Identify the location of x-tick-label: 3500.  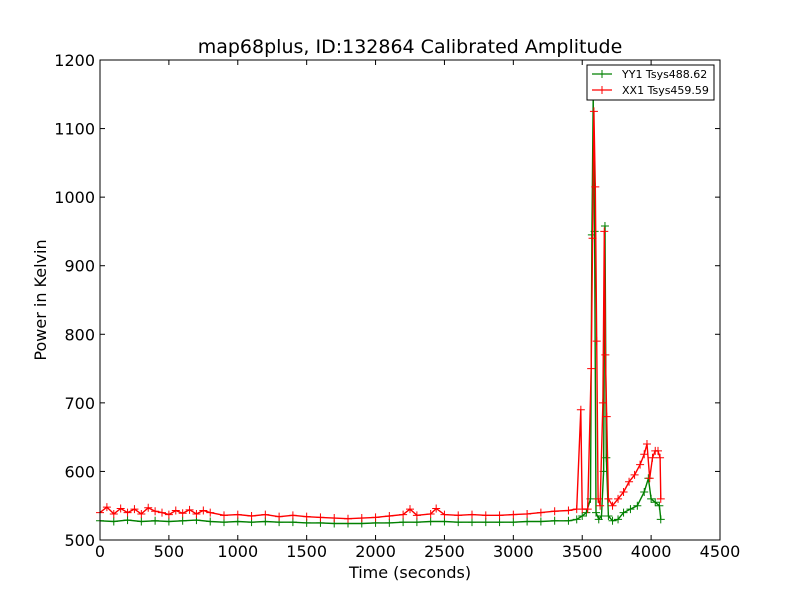
(582, 551).